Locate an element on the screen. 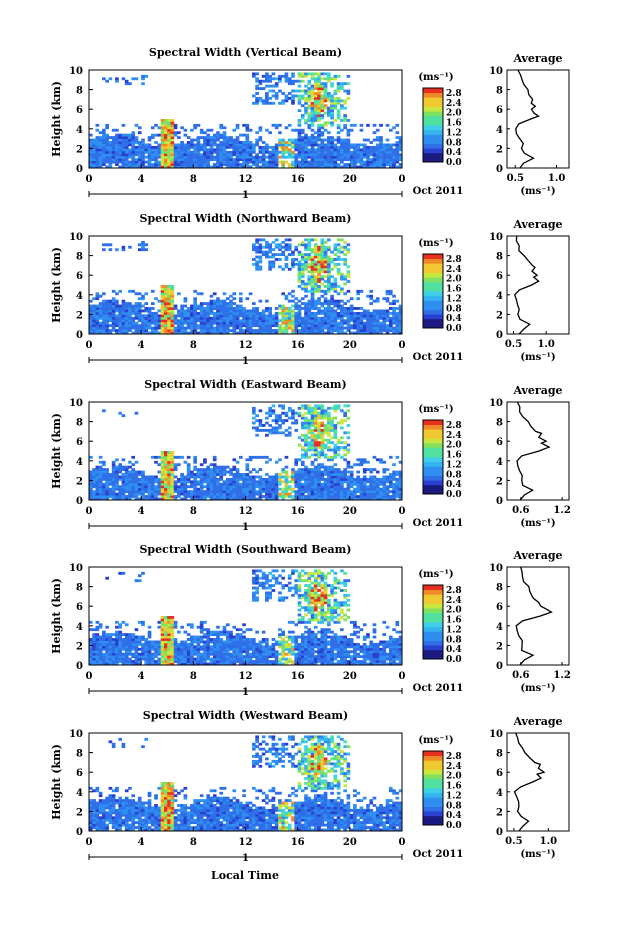 This screenshot has height=929, width=619. colorbar-segment is located at coordinates (433, 114).